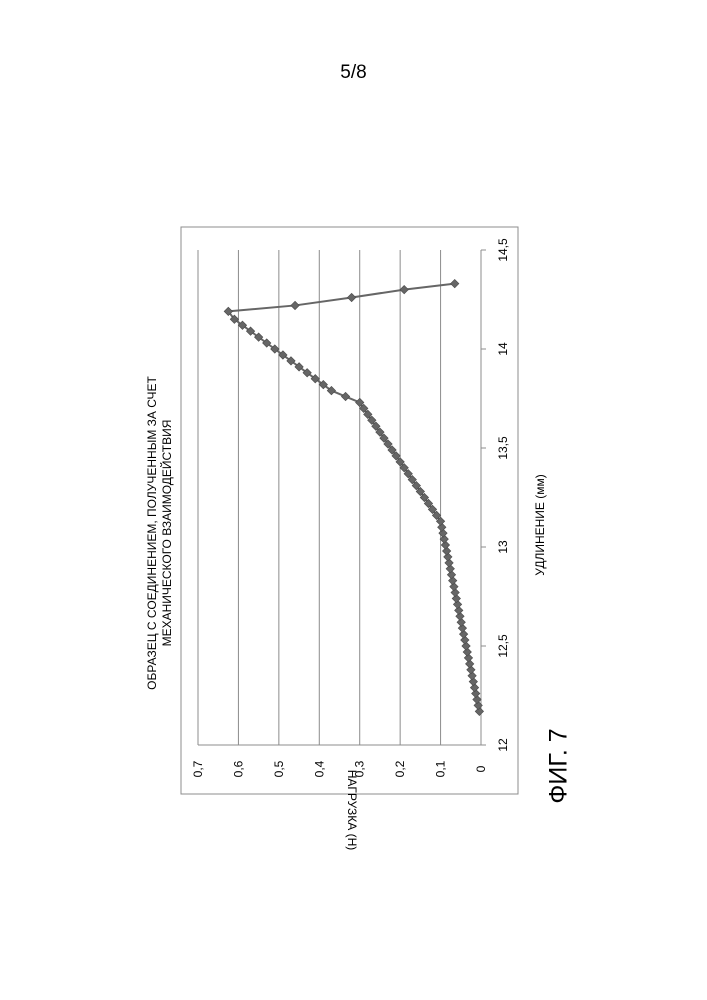 The width and height of the screenshot is (707, 1000). I want to click on y-axis-label: НАГРУЗКА (Н), so click(352, 810).